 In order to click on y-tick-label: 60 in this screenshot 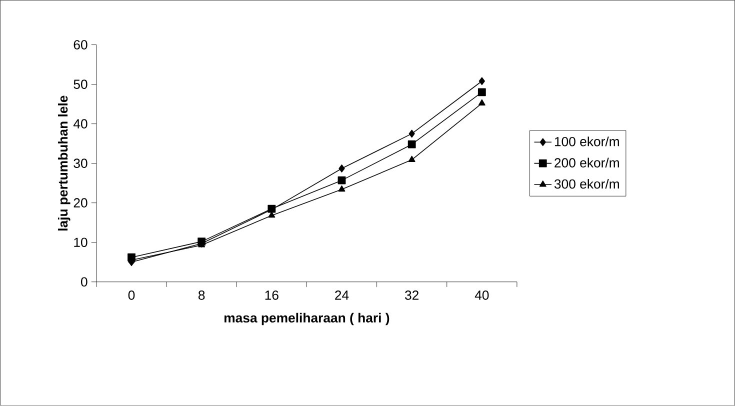, I will do `click(81, 45)`.